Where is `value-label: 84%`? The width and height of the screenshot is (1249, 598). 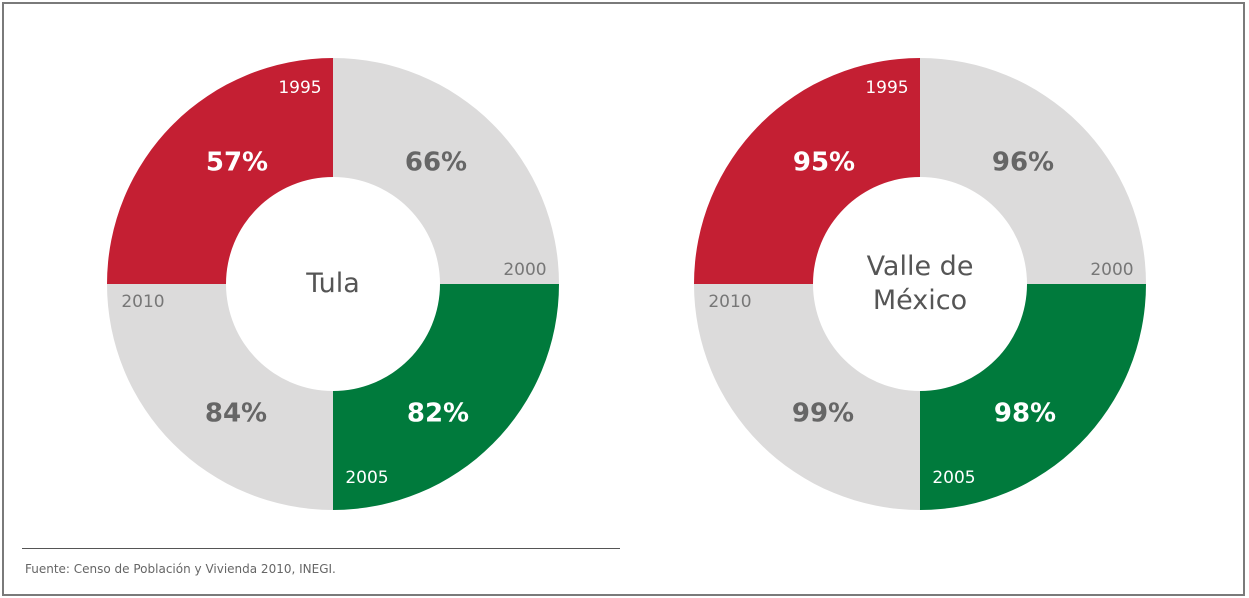
value-label: 84% is located at coordinates (236, 414).